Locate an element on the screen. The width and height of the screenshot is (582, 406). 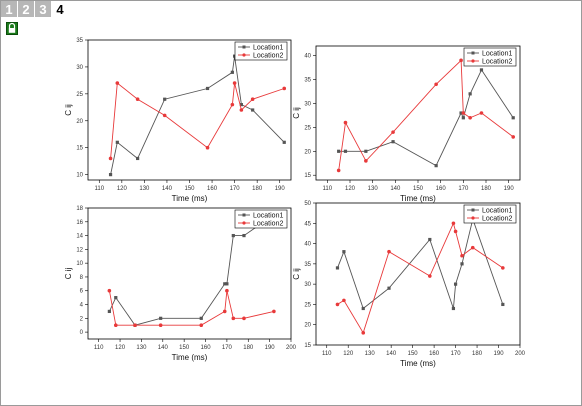
y-tick-label: 14 is located at coordinates (79, 237).